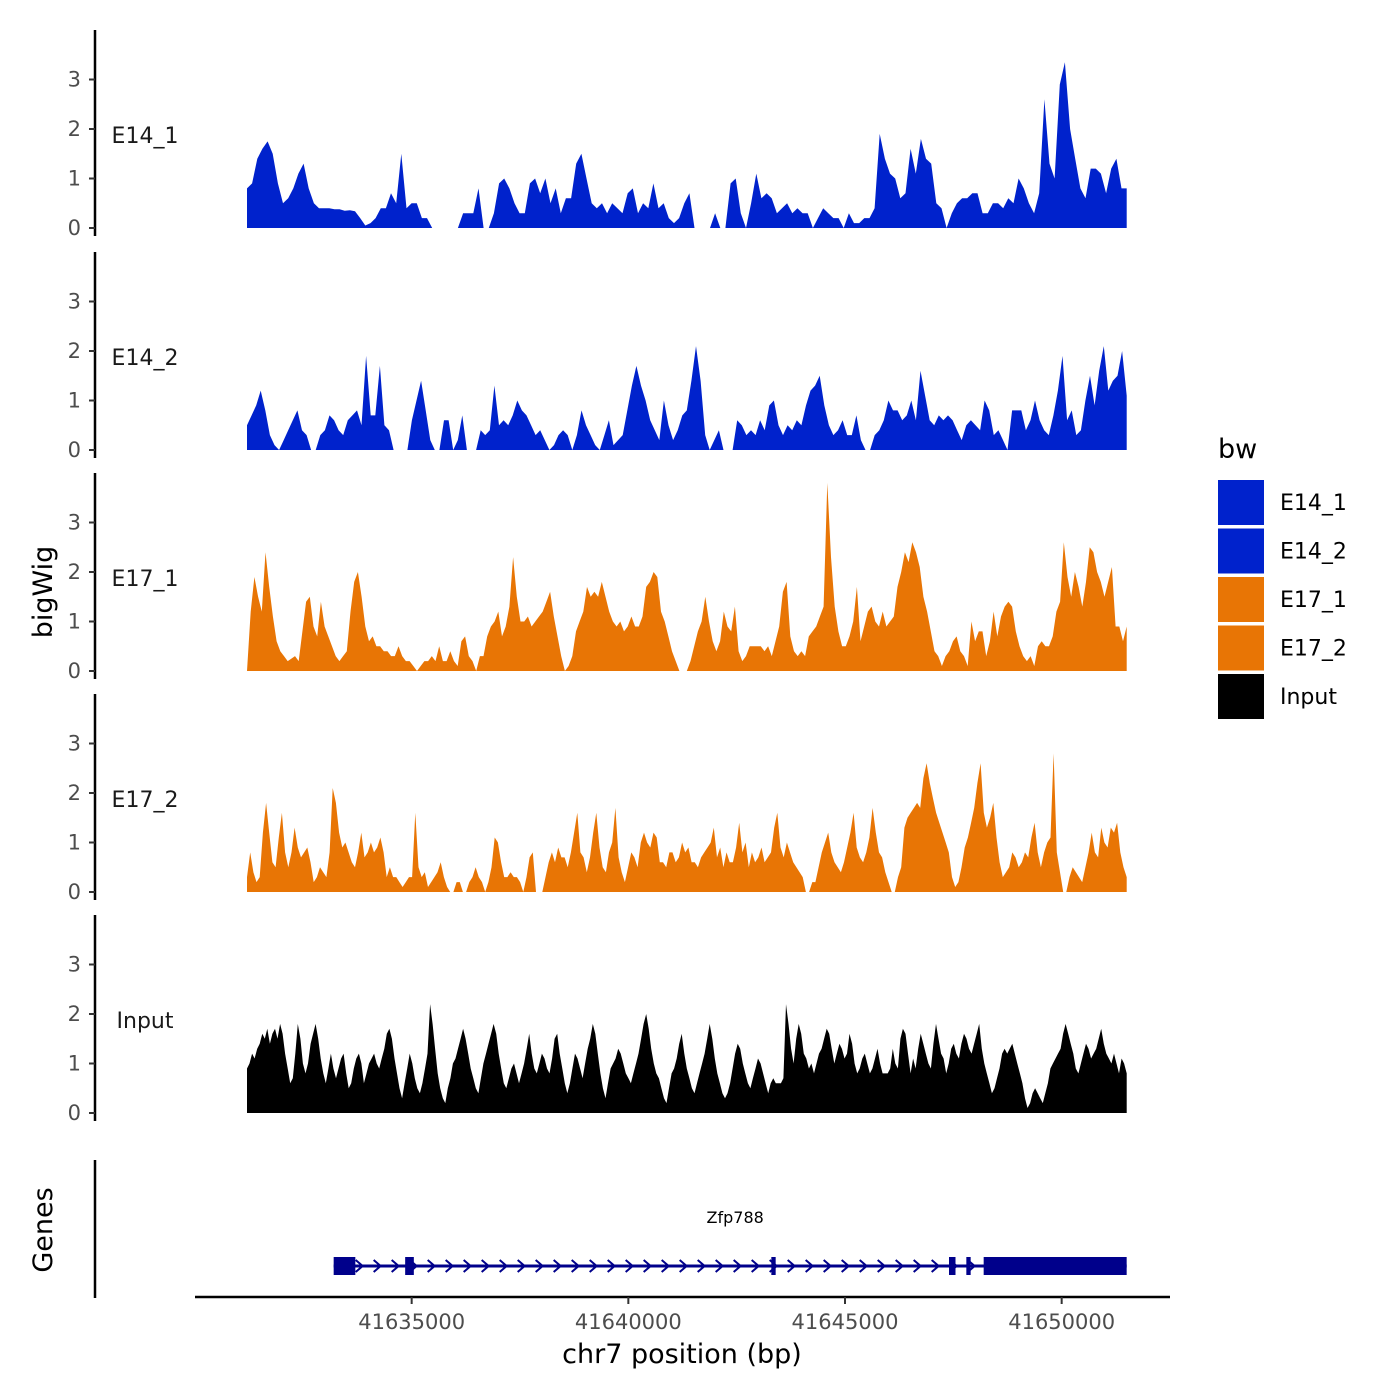 Image resolution: width=1400 pixels, height=1400 pixels. I want to click on x-tick-label: 41650000, so click(1061, 1322).